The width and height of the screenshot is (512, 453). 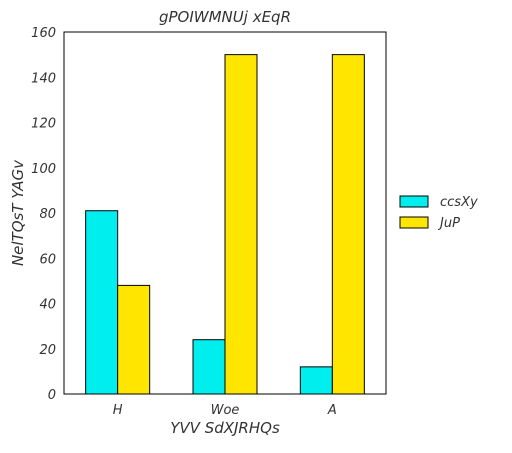 What do you see at coordinates (448, 223) in the screenshot?
I see `legend-label: JuP` at bounding box center [448, 223].